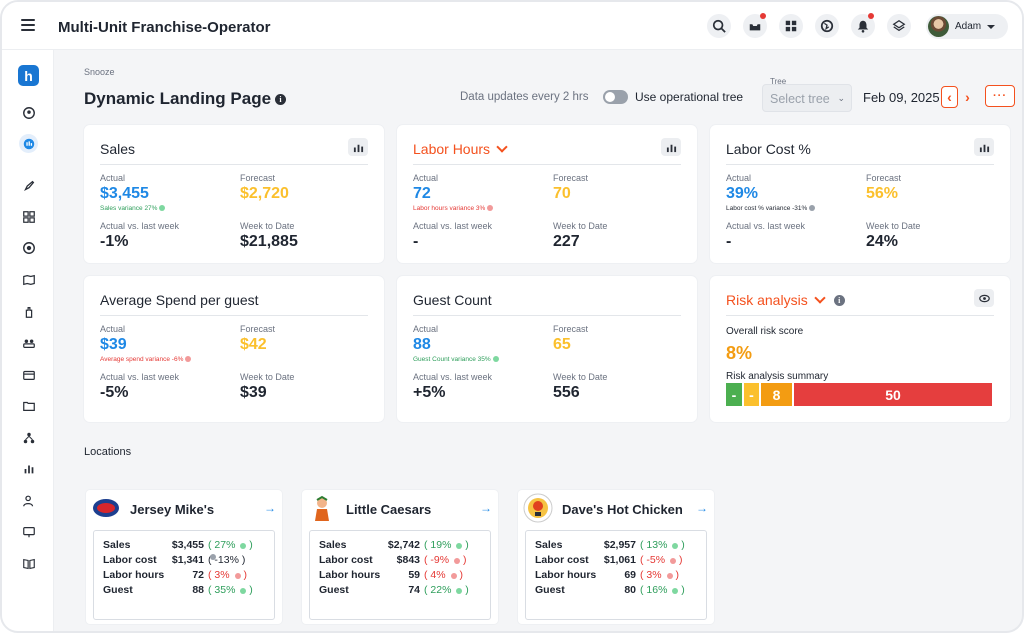 This screenshot has height=633, width=1024. I want to click on layers-icon, so click(899, 26).